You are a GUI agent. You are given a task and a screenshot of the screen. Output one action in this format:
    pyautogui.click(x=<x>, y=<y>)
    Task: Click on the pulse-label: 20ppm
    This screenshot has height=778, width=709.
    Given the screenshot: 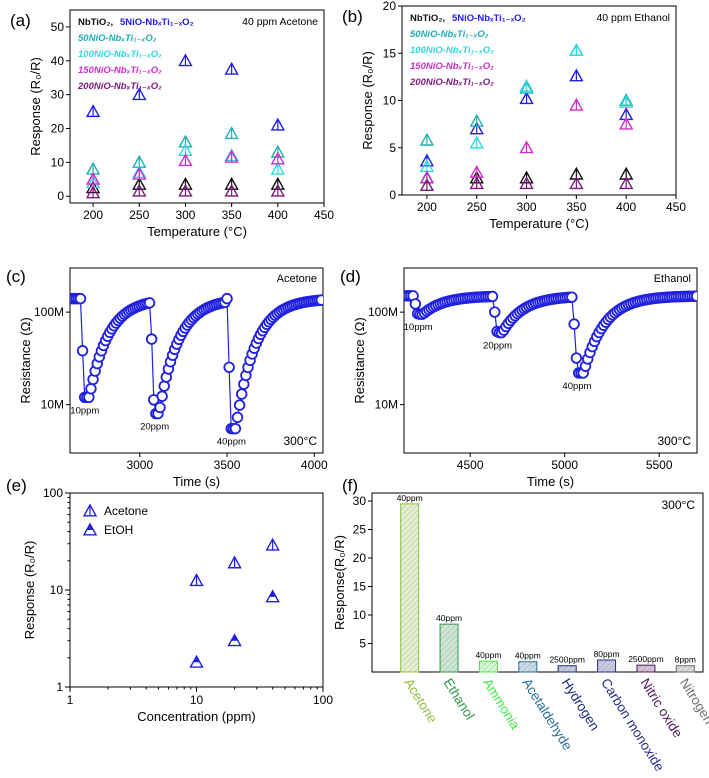 What is the action you would take?
    pyautogui.click(x=497, y=346)
    